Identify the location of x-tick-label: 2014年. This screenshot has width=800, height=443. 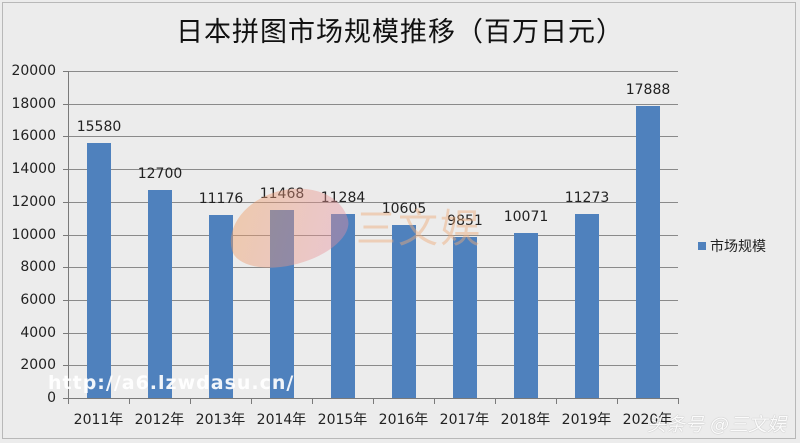
(281, 420).